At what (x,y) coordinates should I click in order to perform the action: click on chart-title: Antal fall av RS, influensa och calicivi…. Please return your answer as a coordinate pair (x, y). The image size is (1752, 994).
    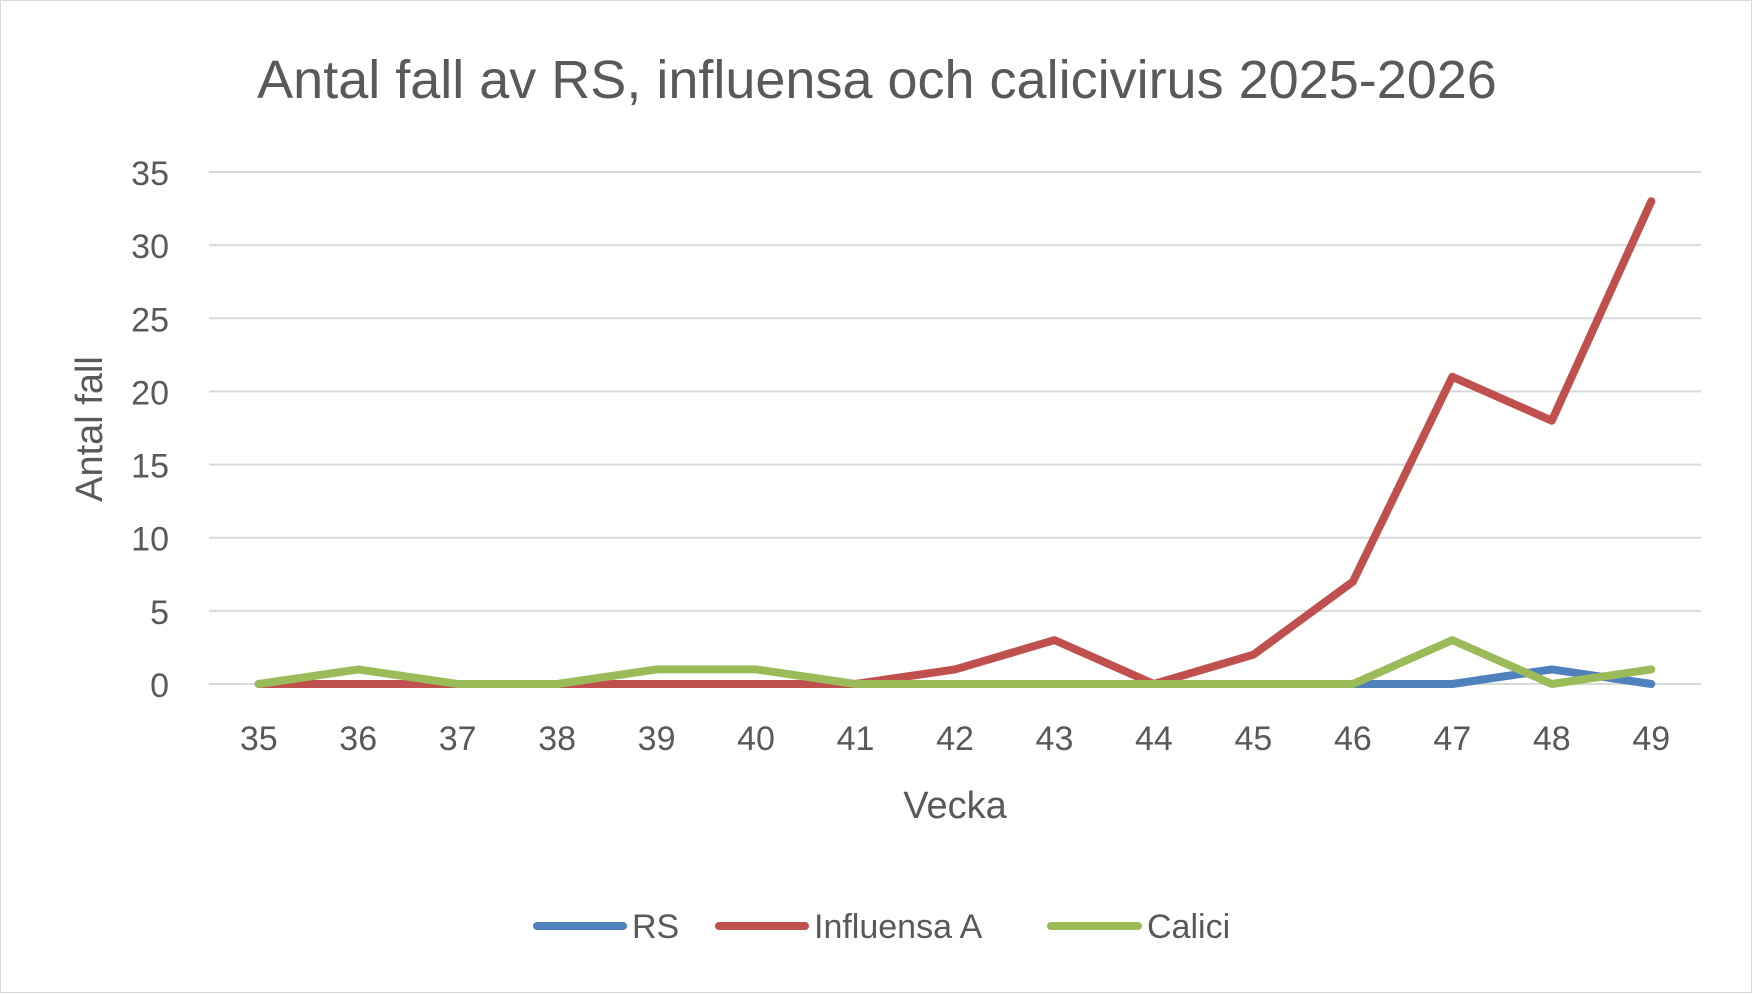
    Looking at the image, I should click on (877, 80).